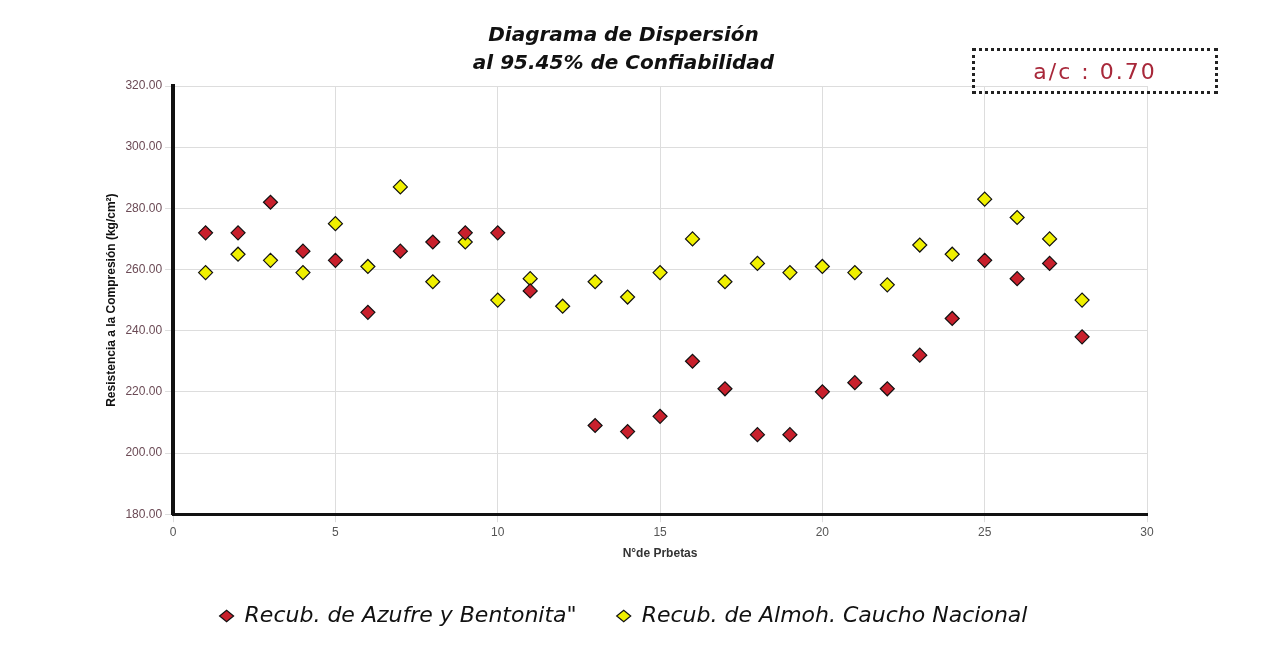 This screenshot has width=1277, height=647. I want to click on legend-label: Recub. de Almoh. Caucho Nacional, so click(834, 614).